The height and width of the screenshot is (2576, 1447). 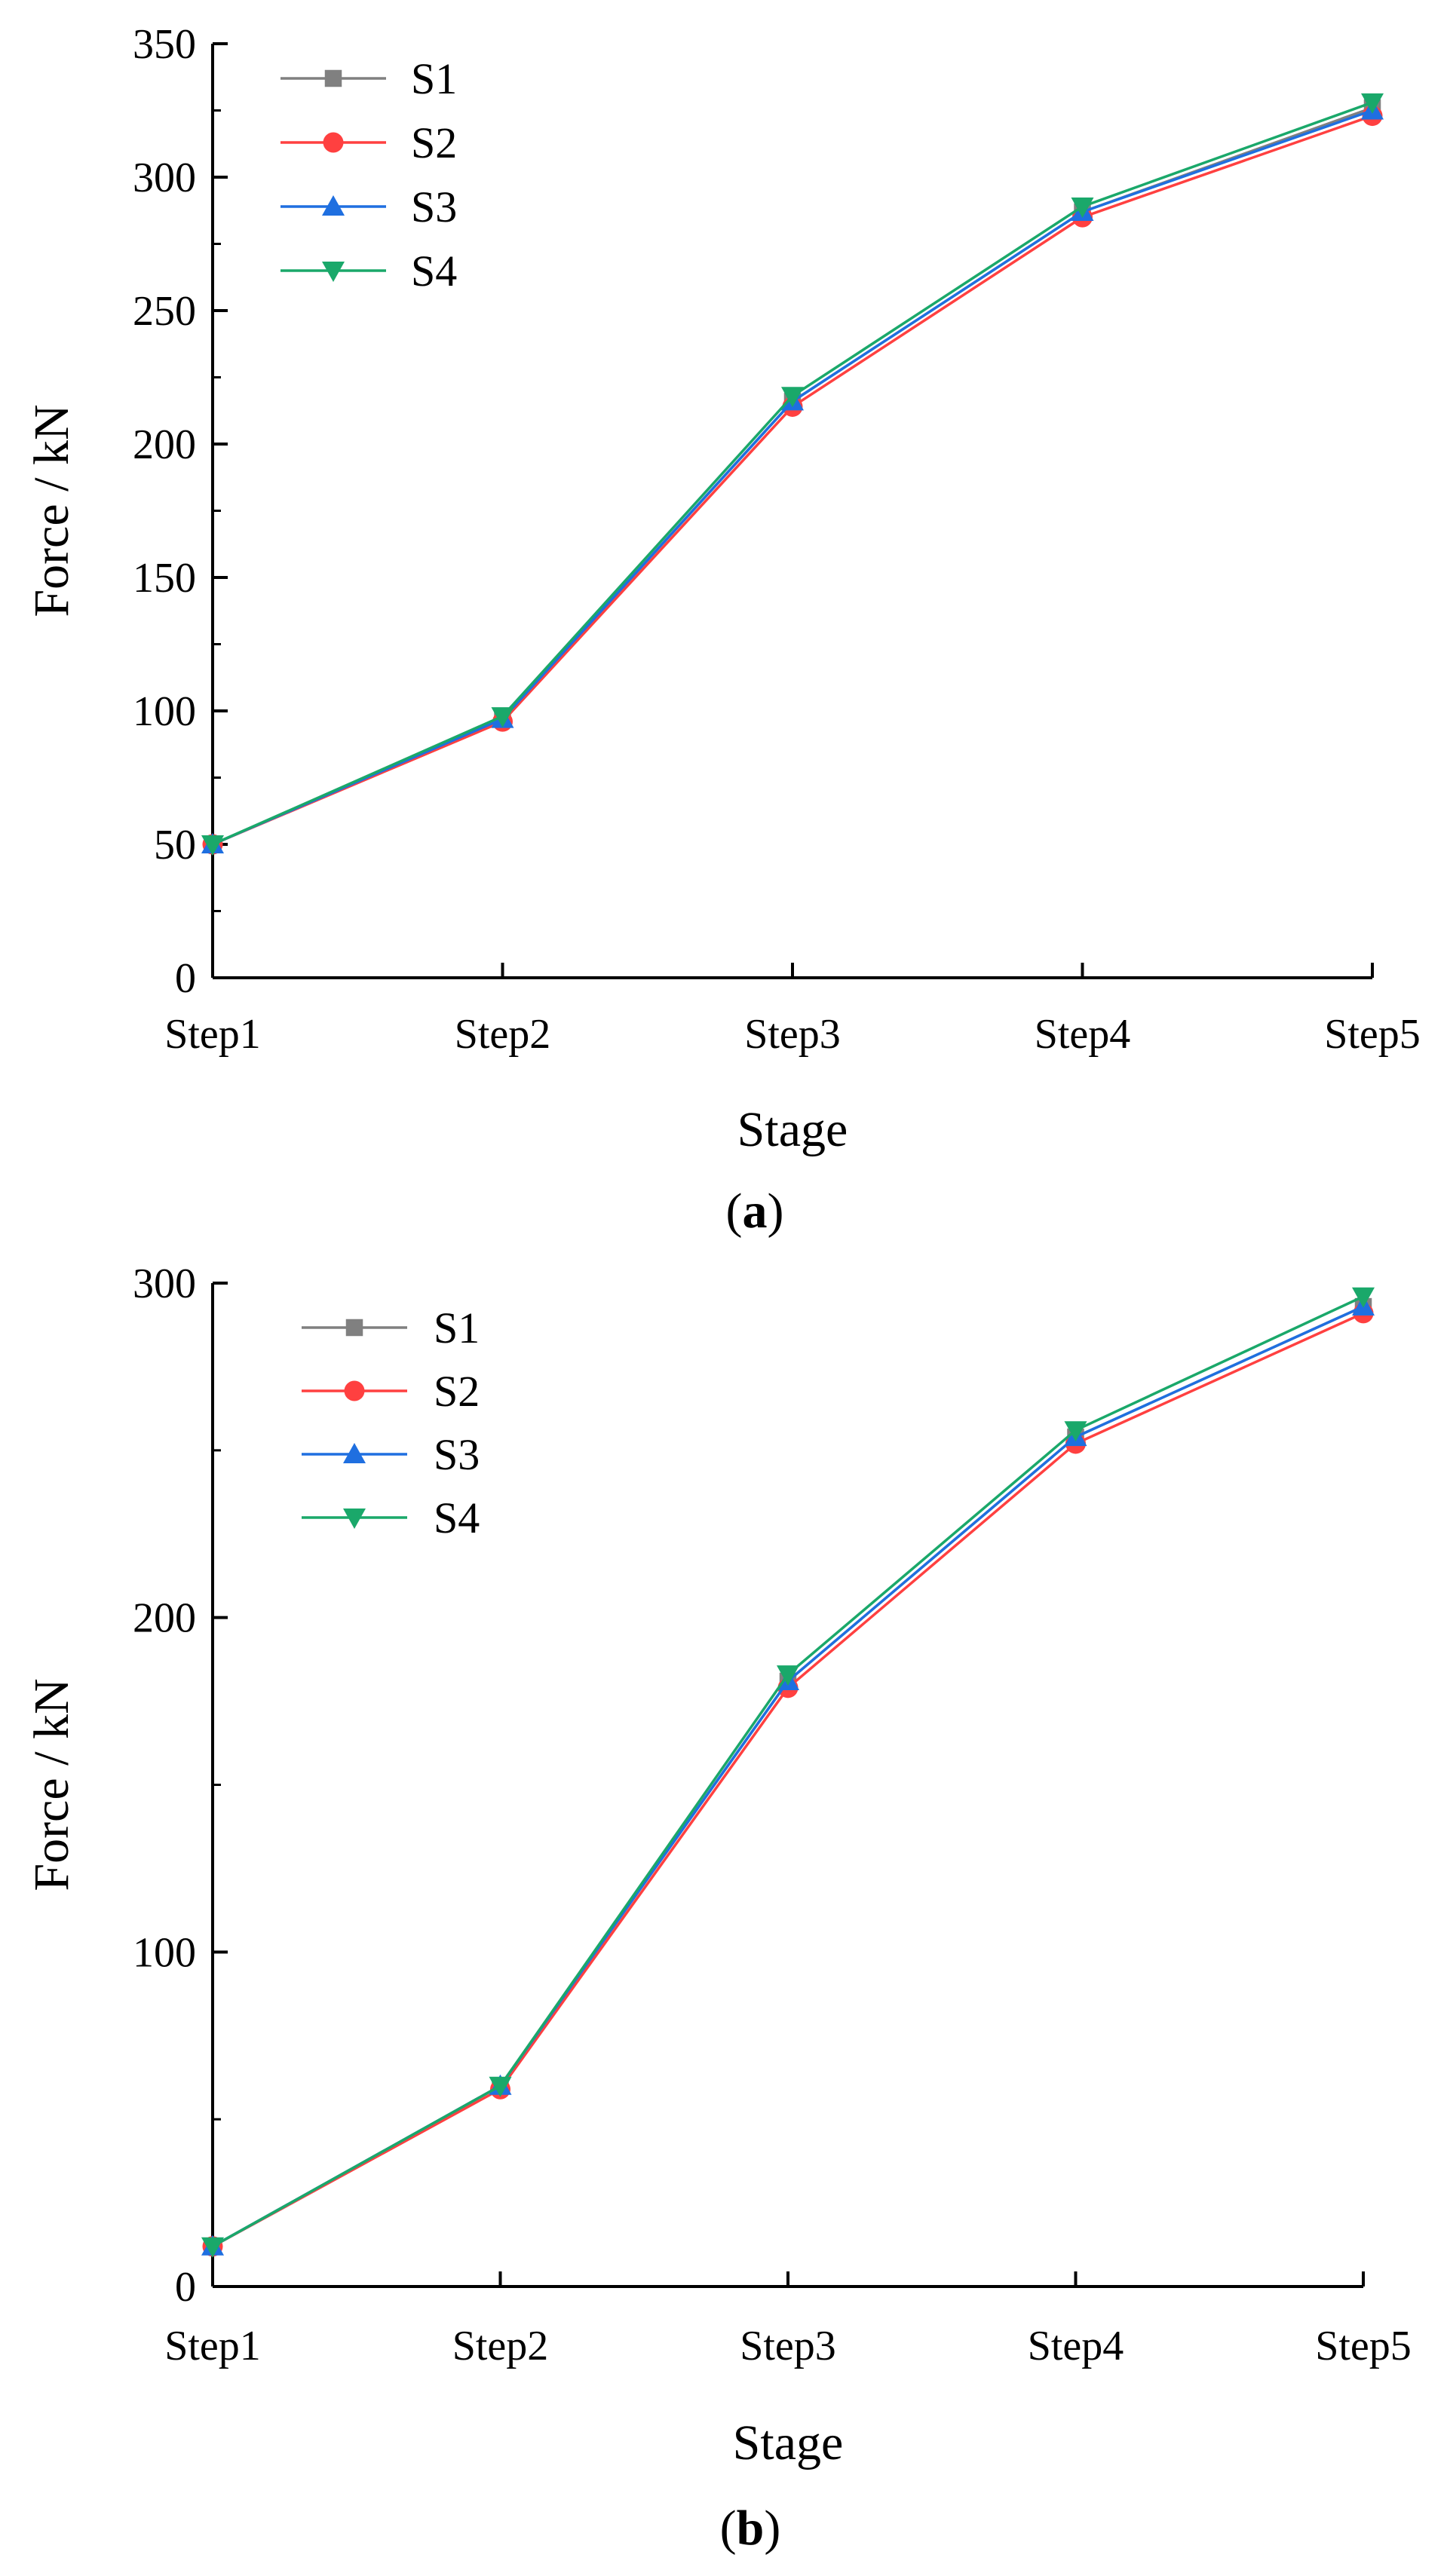 I want to click on panel-label: (b), so click(x=750, y=2528).